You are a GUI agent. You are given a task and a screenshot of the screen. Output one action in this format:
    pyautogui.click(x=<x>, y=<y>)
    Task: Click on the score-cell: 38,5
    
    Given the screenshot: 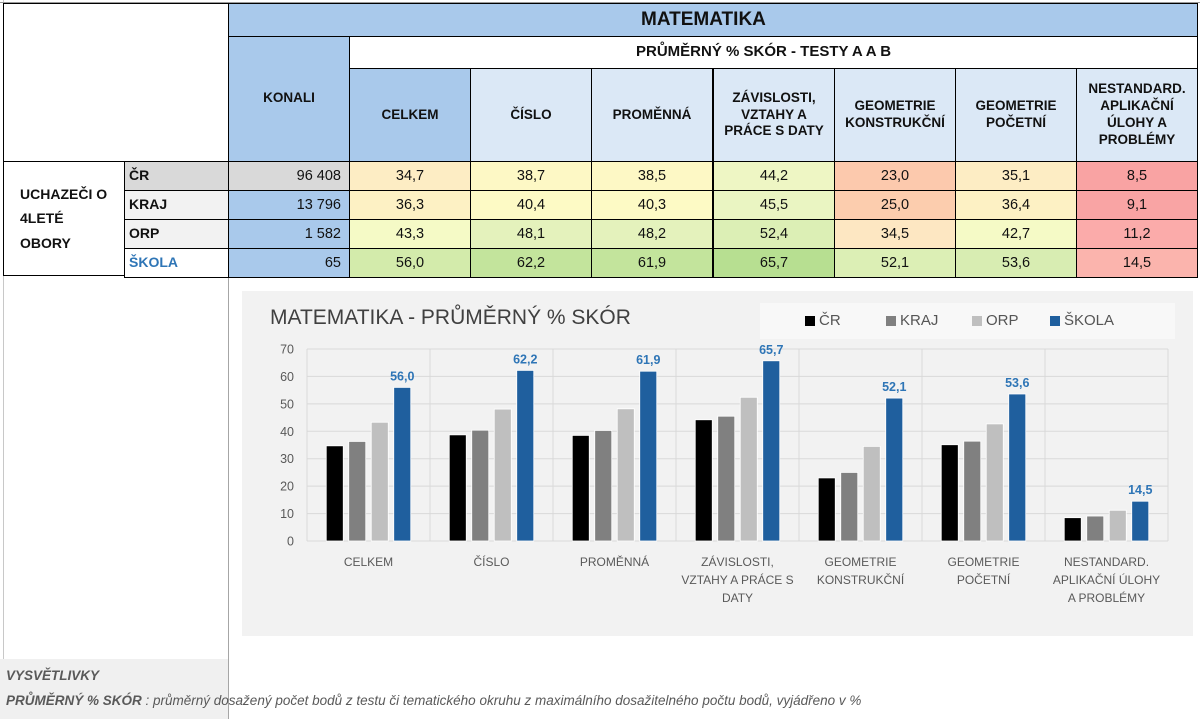 What is the action you would take?
    pyautogui.click(x=652, y=176)
    